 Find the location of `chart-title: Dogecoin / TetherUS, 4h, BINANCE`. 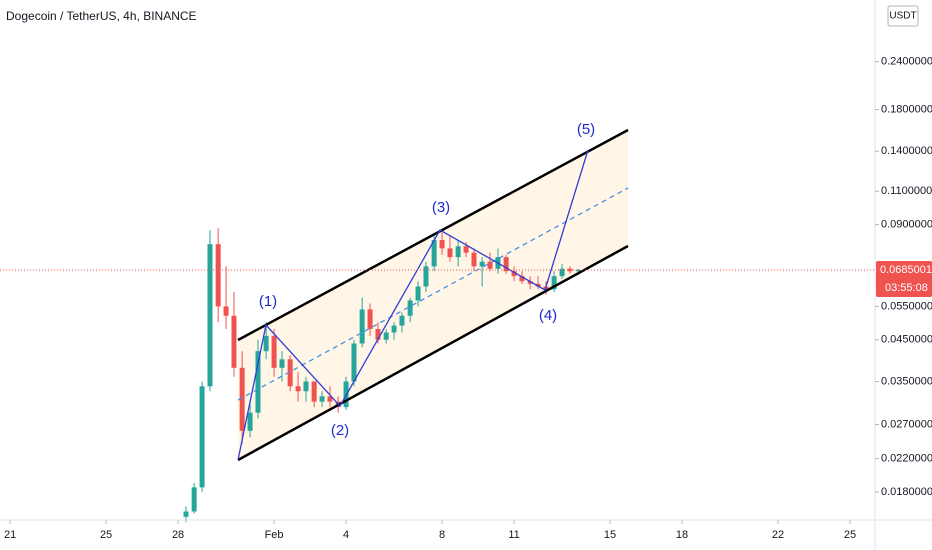

chart-title: Dogecoin / TetherUS, 4h, BINANCE is located at coordinates (101, 16).